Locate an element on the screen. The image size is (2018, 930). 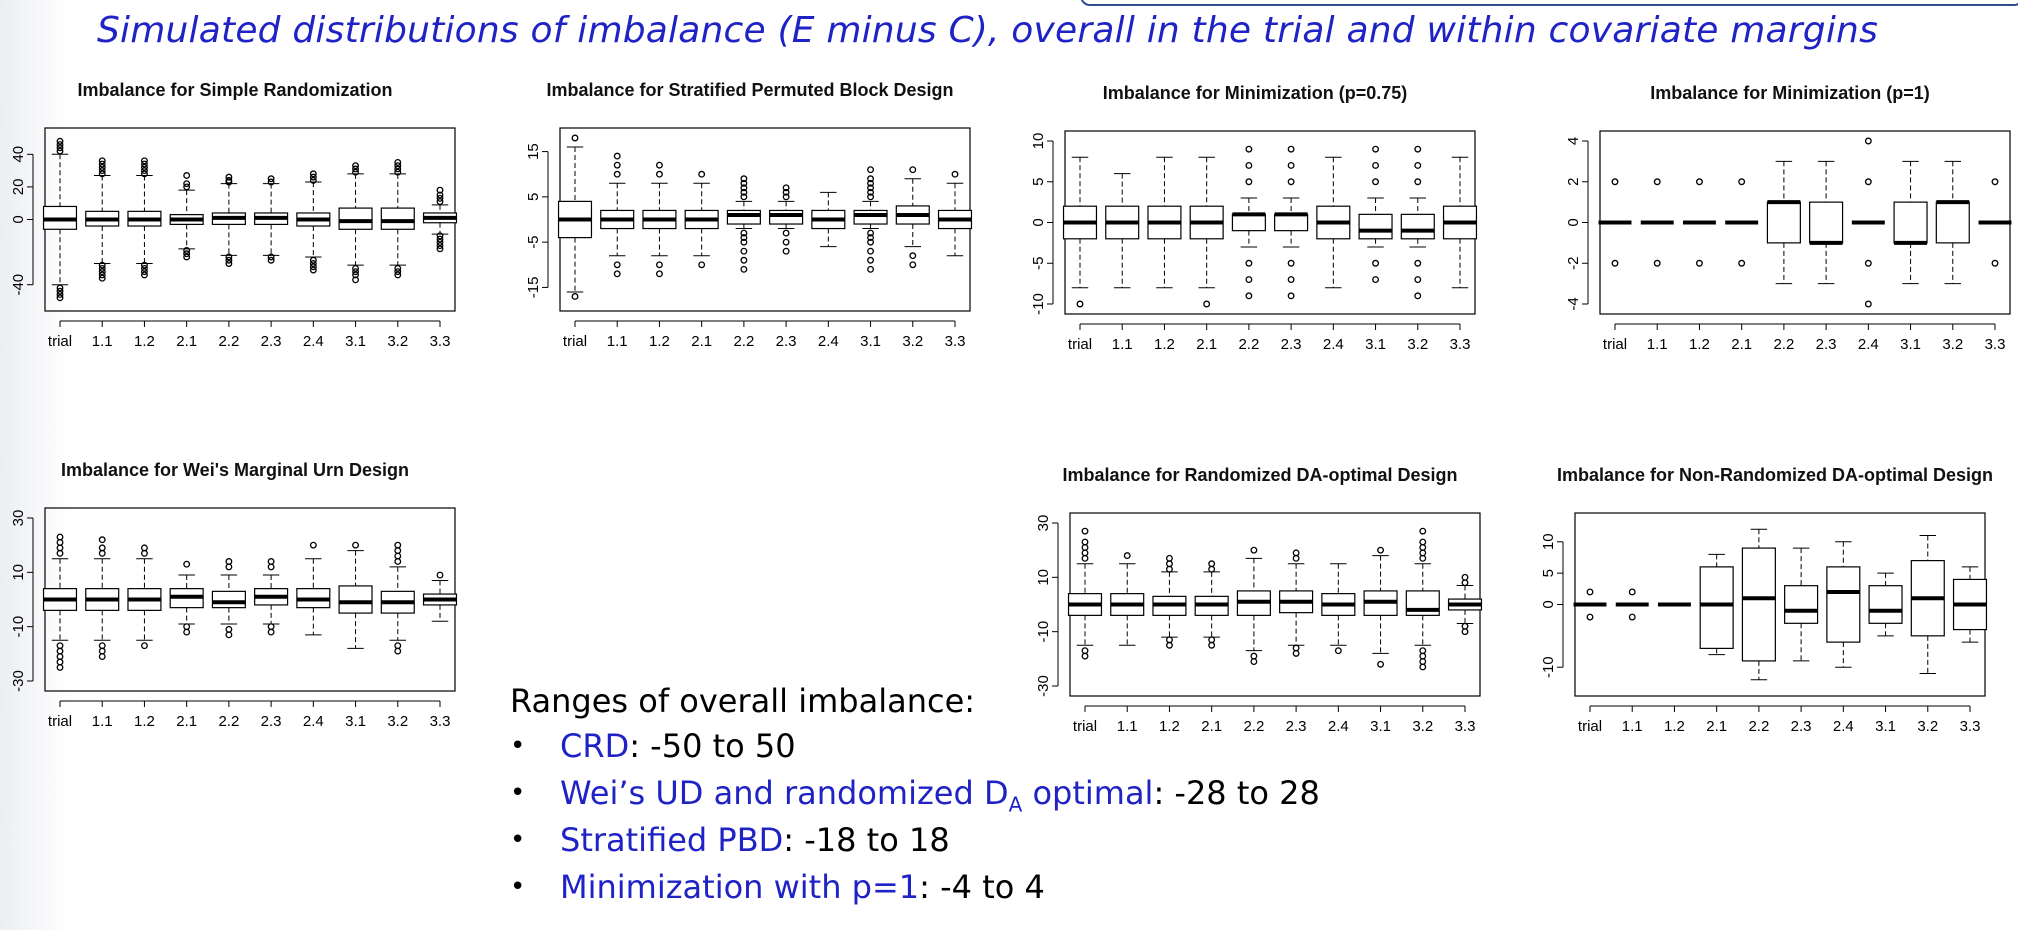
box-2.3 is located at coordinates (786, 219).